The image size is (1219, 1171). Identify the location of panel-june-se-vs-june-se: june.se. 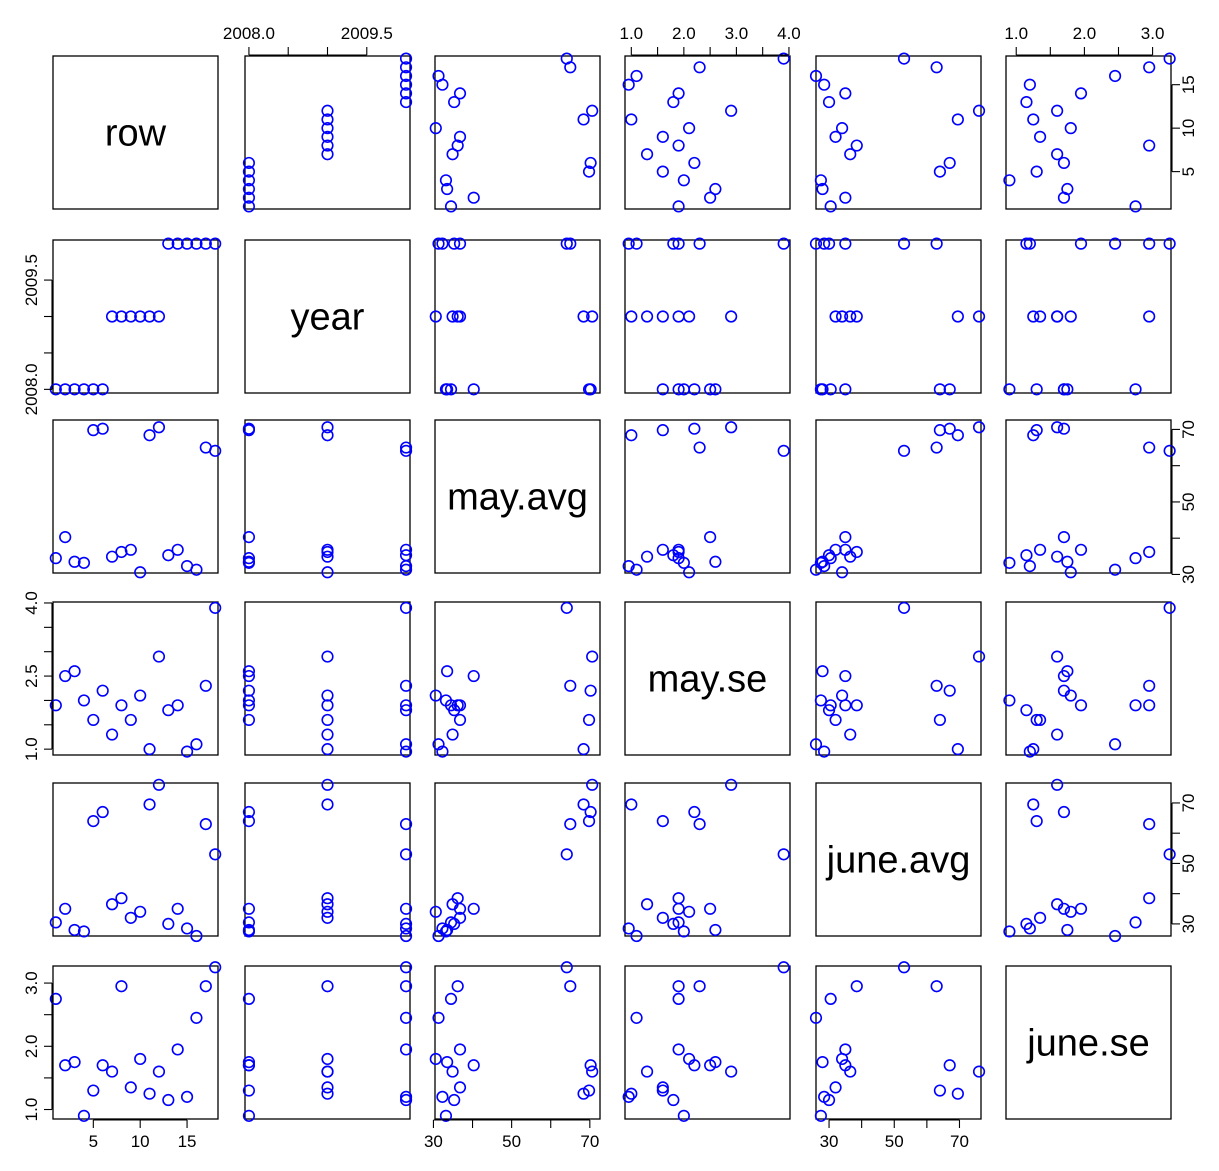
(1088, 1042).